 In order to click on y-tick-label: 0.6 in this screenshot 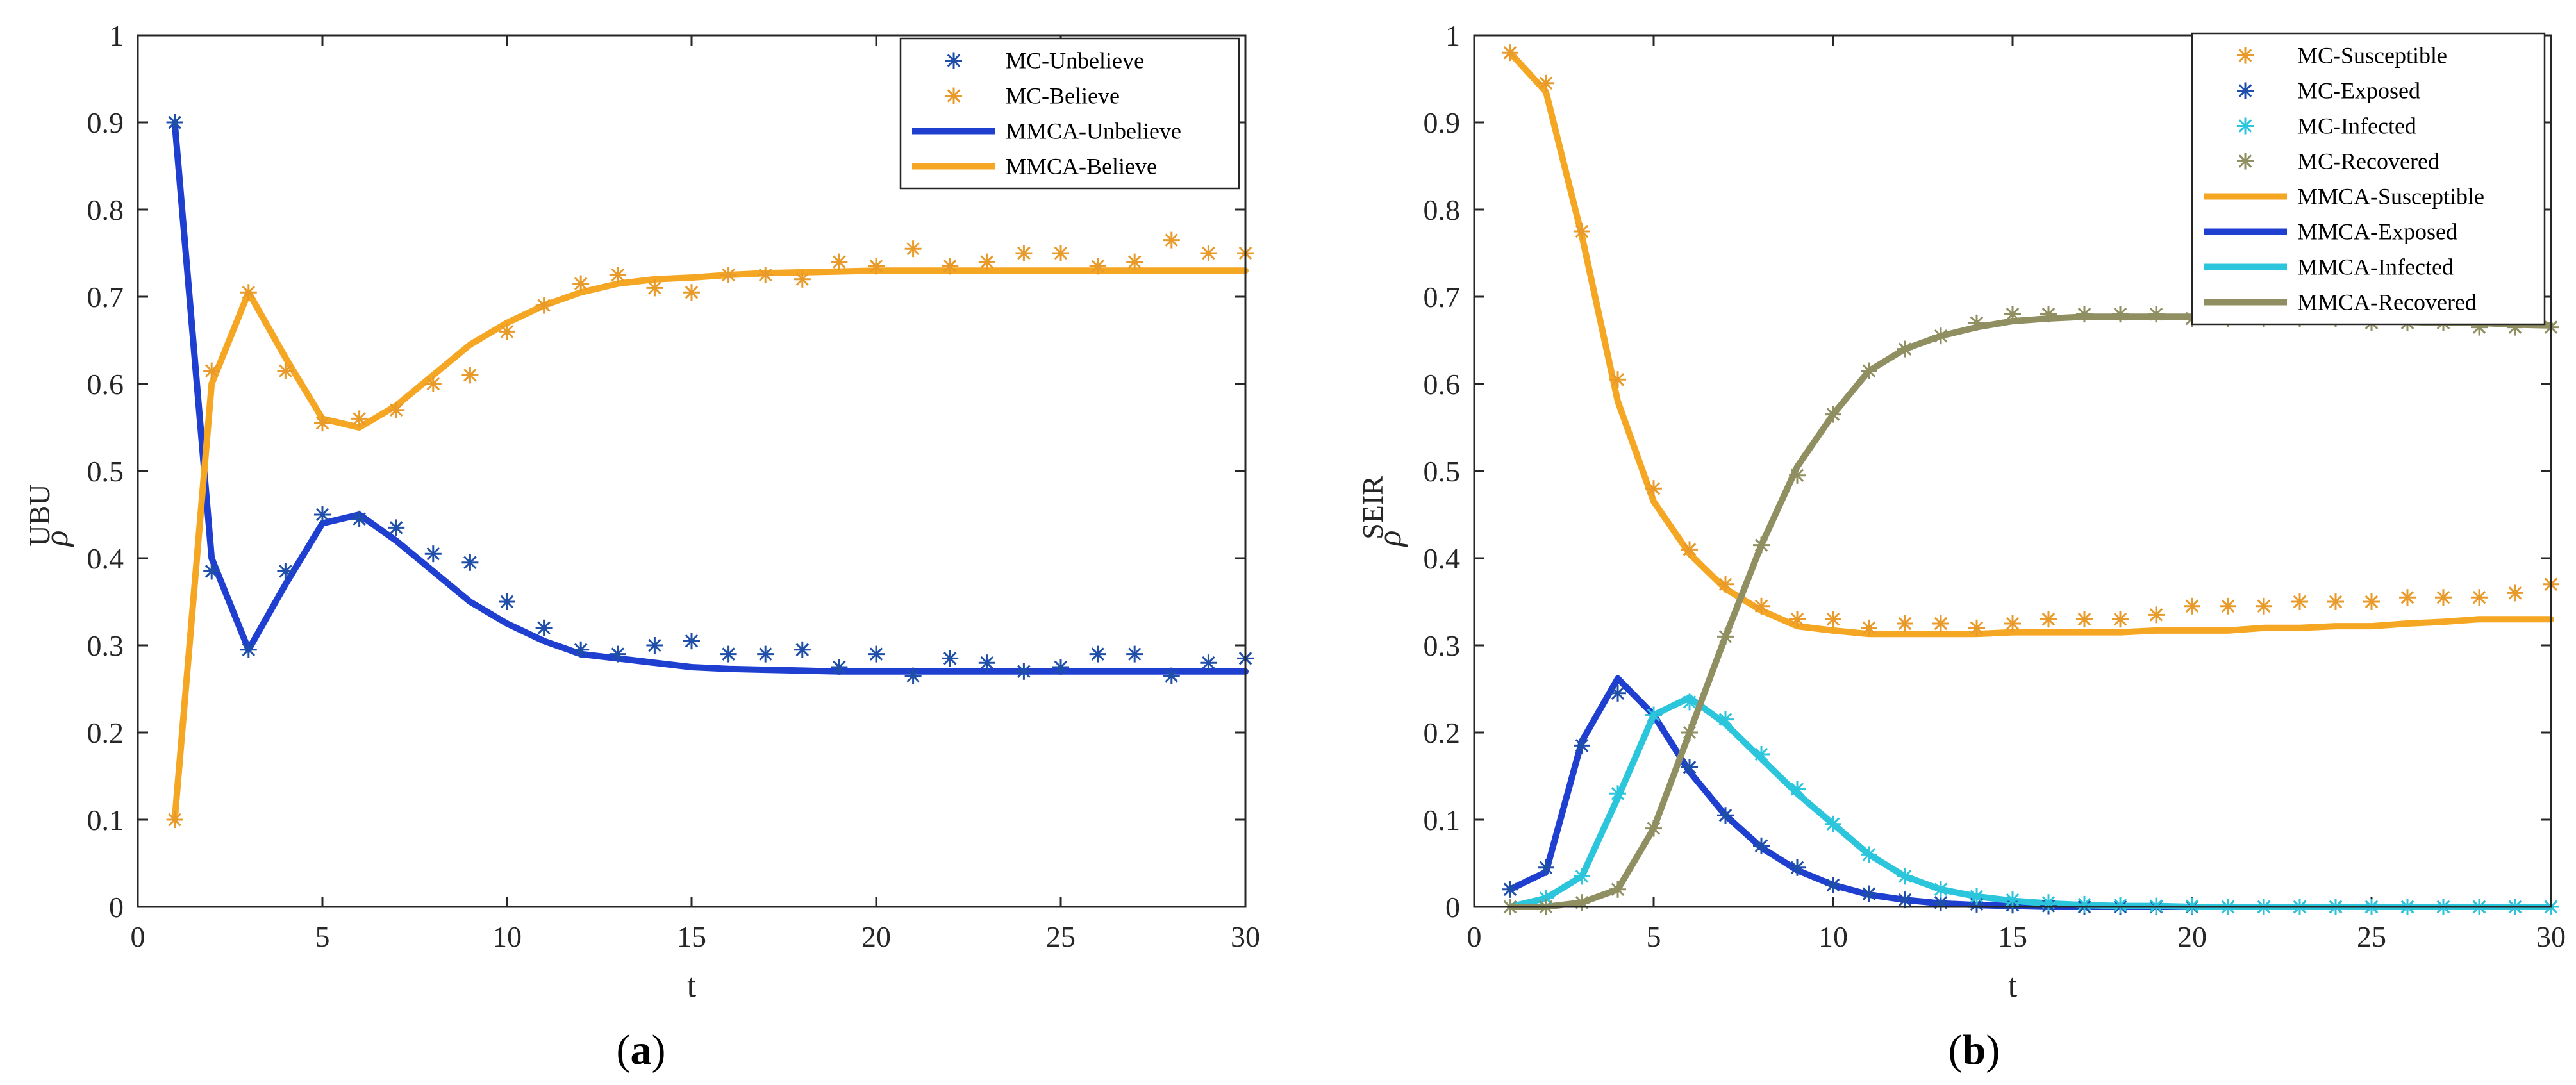, I will do `click(106, 384)`.